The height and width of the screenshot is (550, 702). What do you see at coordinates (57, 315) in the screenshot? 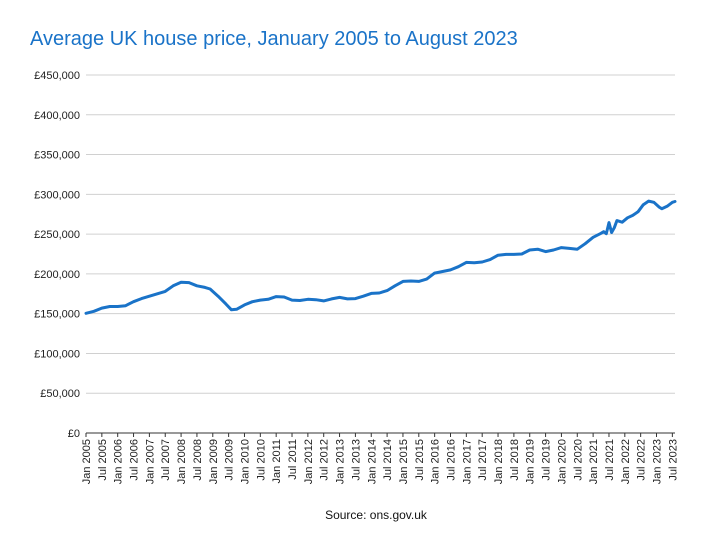
I see `y-tick-label: £150,000` at bounding box center [57, 315].